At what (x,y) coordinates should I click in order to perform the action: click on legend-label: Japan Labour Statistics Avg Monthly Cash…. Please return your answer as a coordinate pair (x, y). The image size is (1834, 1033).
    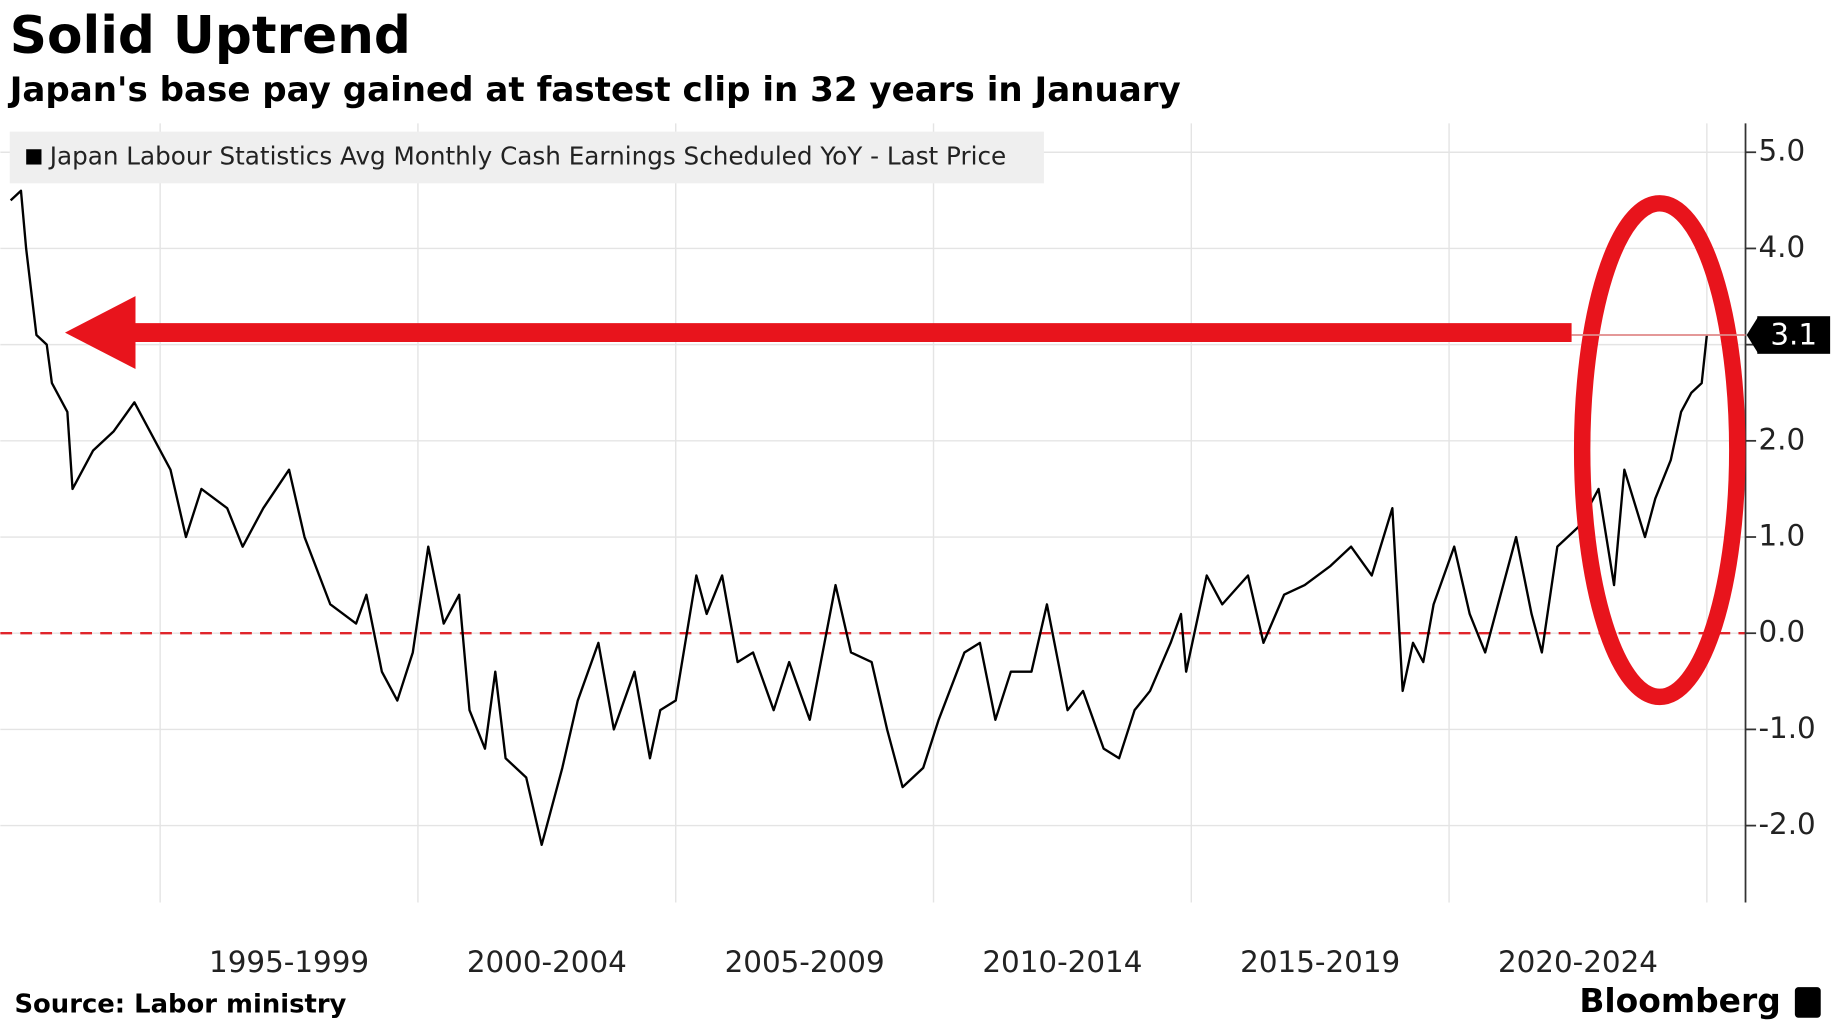
    Looking at the image, I should click on (527, 155).